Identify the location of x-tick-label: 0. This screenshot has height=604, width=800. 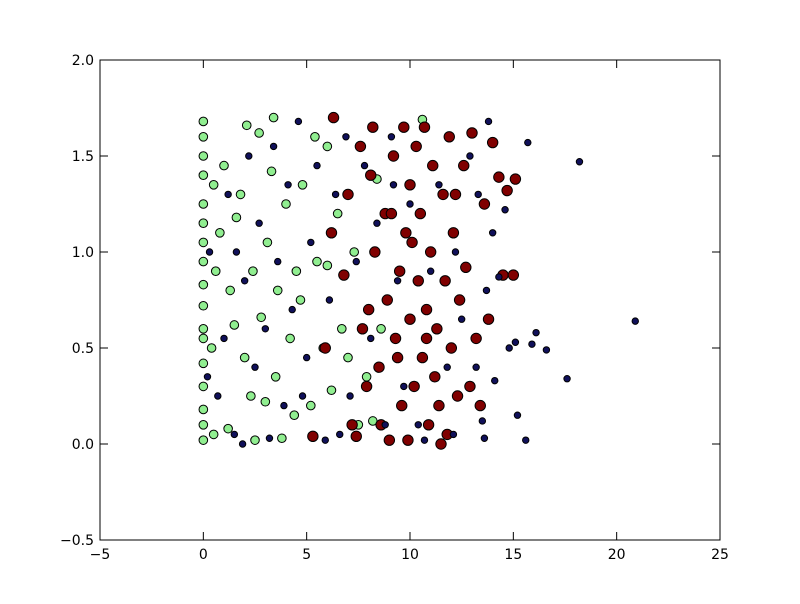
(203, 555).